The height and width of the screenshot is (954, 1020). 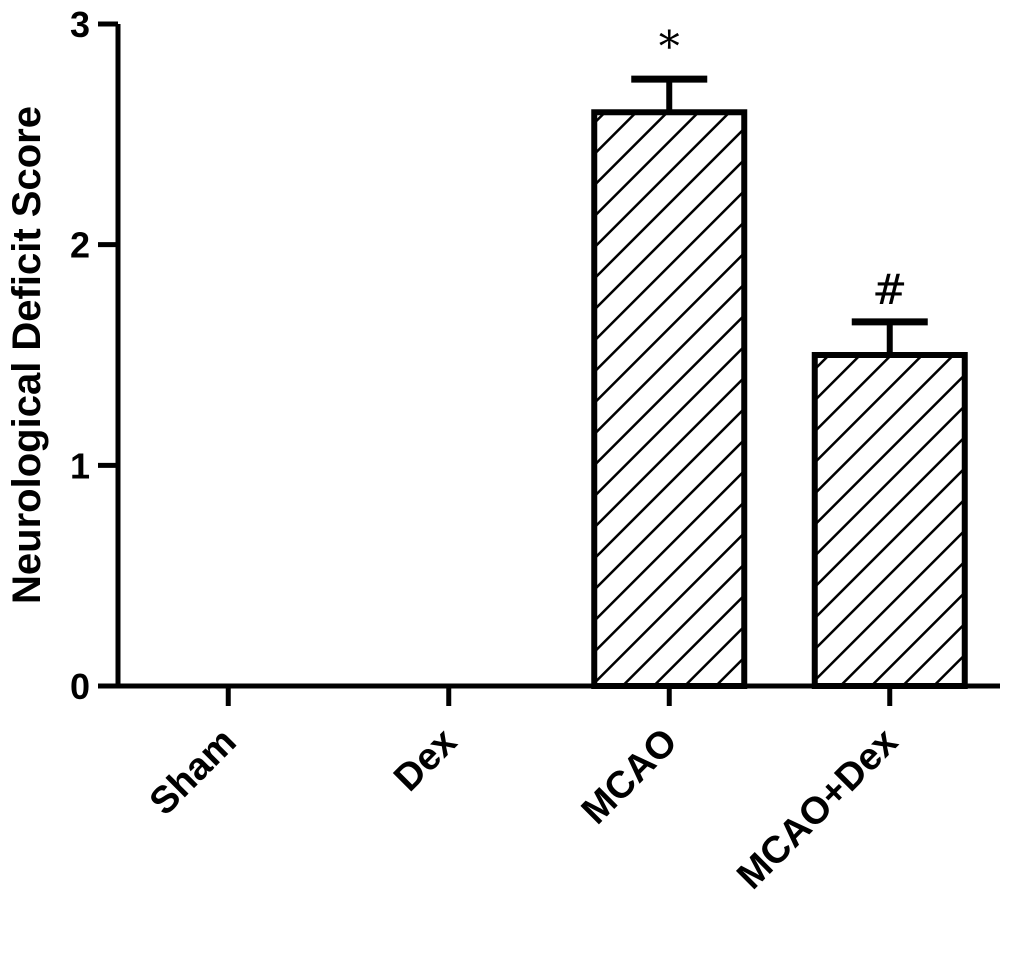 I want to click on y-axis-title: Neurological Deficit Score, so click(x=27, y=355).